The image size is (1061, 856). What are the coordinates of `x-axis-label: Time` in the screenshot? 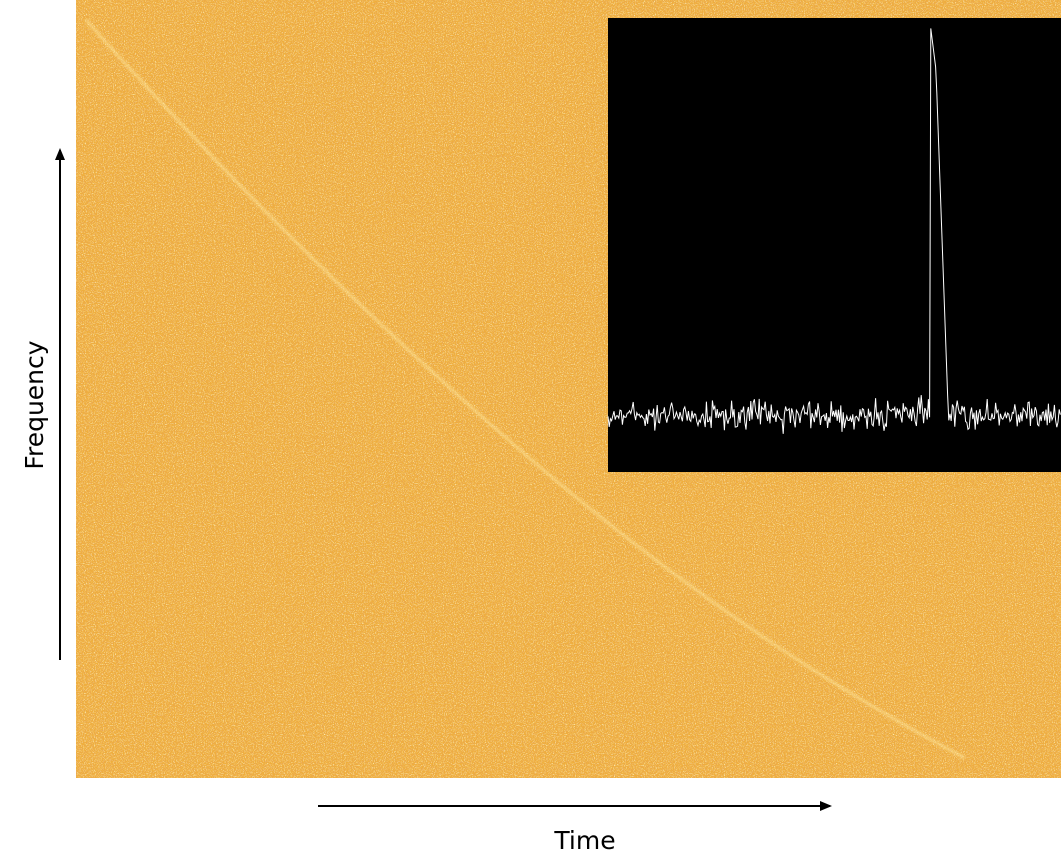 It's located at (584, 840).